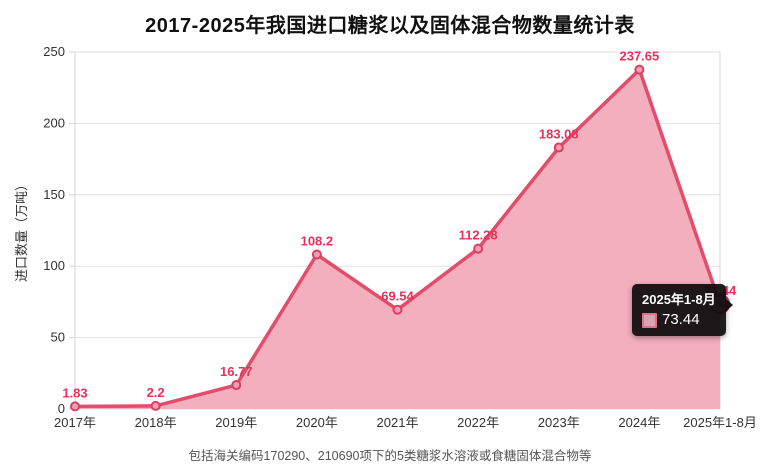  Describe the element at coordinates (236, 371) in the screenshot. I see `value-label: 16.77` at that location.